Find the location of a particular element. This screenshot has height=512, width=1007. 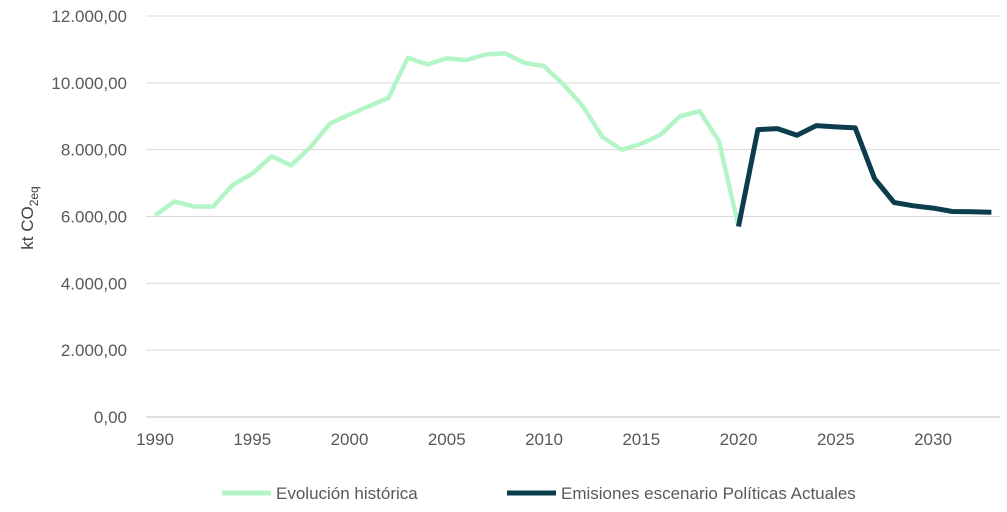

y-tick-label: 12.000,00 is located at coordinates (89, 16).